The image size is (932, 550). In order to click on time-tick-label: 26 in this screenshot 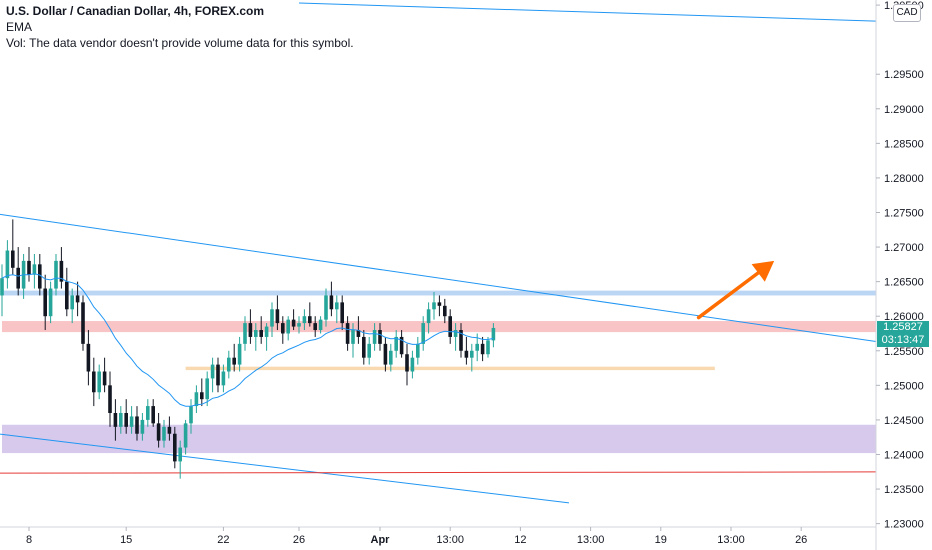, I will do `click(299, 540)`.